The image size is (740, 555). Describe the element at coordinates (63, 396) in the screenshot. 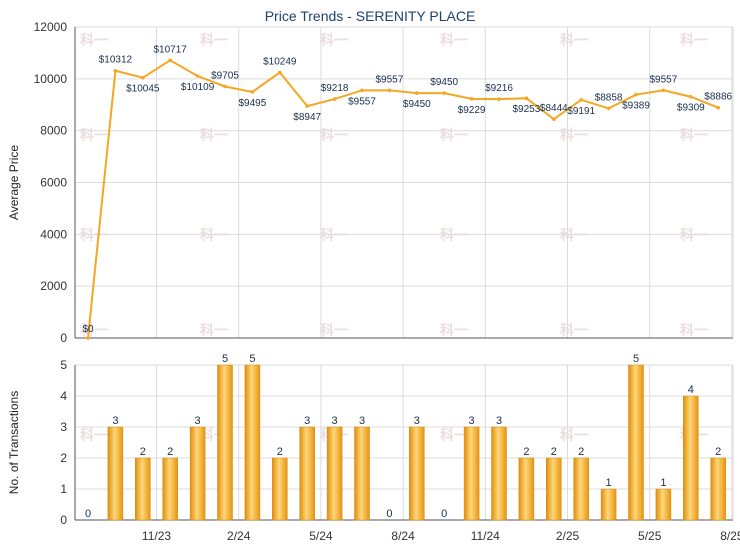

I see `bar-y-tick-label: 4` at that location.